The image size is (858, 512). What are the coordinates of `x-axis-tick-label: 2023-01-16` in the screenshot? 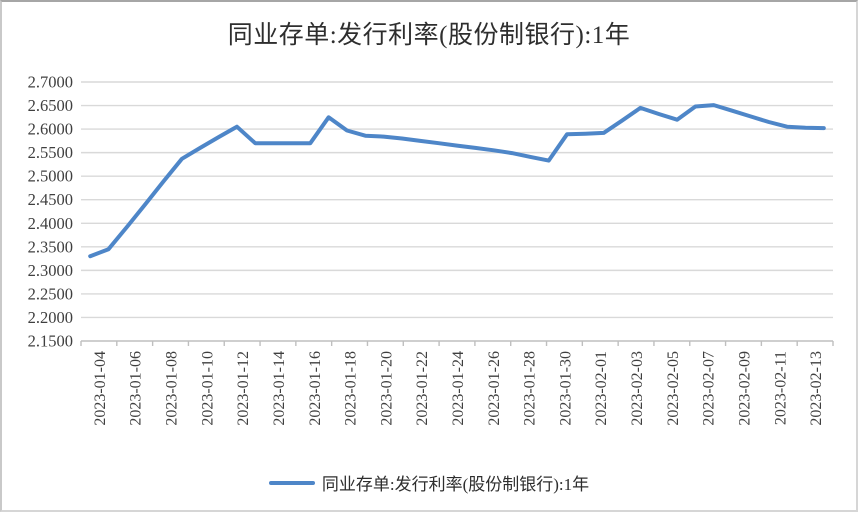 It's located at (315, 388).